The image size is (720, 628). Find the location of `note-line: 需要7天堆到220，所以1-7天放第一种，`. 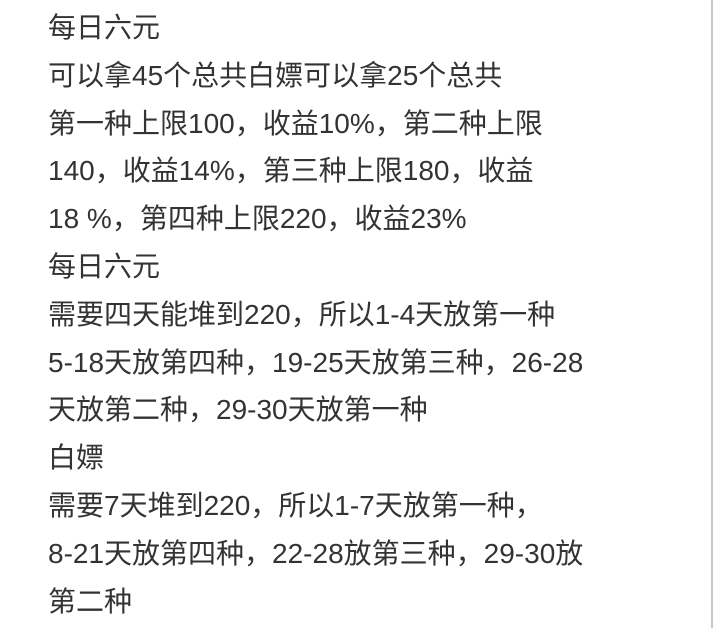

note-line: 需要7天堆到220，所以1-7天放第一种， is located at coordinates (295, 505).